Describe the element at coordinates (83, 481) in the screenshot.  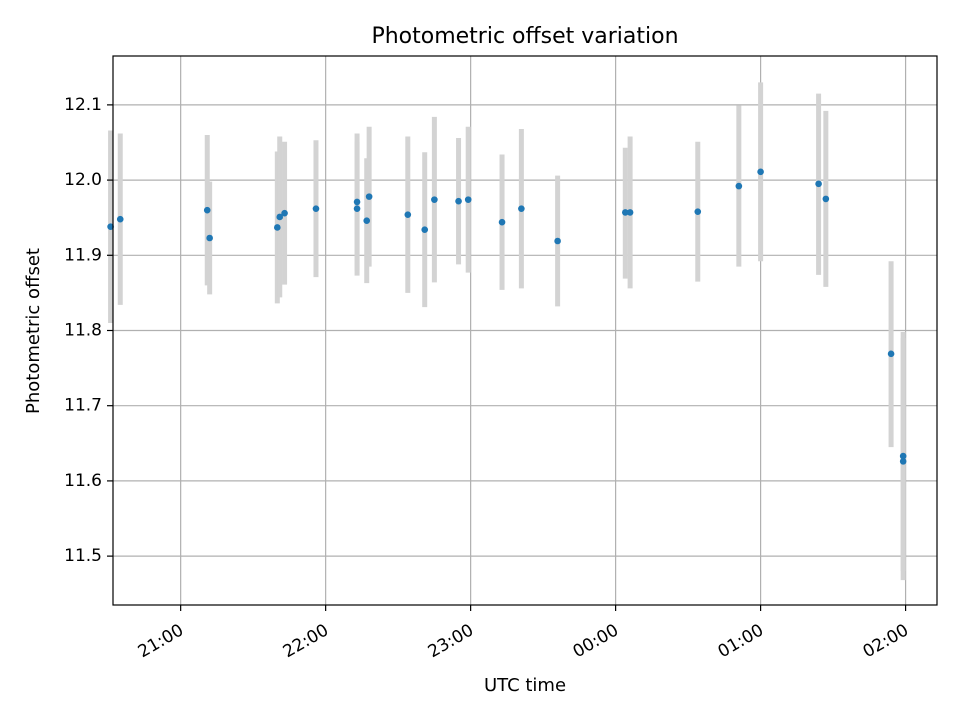
I see `y-tick-label: 11.6` at that location.